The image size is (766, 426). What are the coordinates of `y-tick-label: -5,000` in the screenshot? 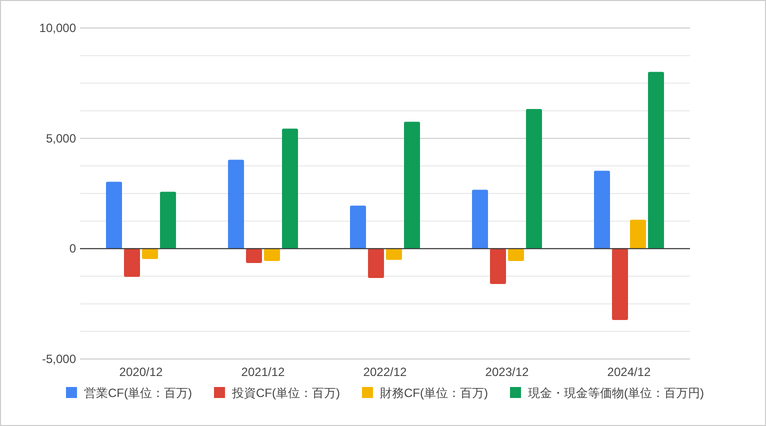 It's located at (59, 359).